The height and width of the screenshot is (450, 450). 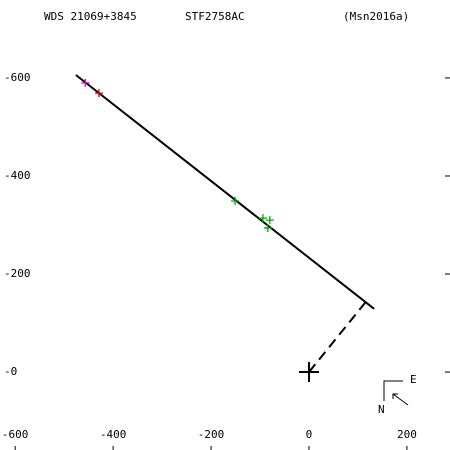 What do you see at coordinates (10, 371) in the screenshot?
I see `y-tick-label: -0` at bounding box center [10, 371].